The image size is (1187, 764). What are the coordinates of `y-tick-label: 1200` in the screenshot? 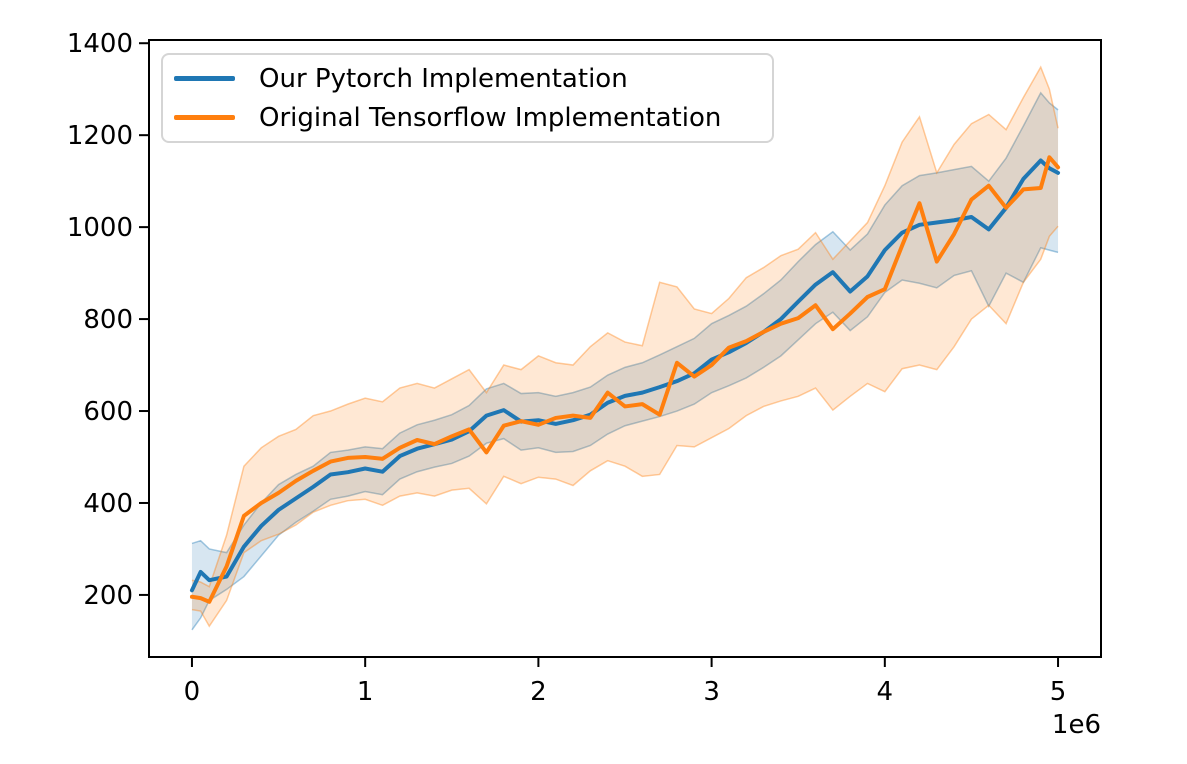 It's located at (100, 136).